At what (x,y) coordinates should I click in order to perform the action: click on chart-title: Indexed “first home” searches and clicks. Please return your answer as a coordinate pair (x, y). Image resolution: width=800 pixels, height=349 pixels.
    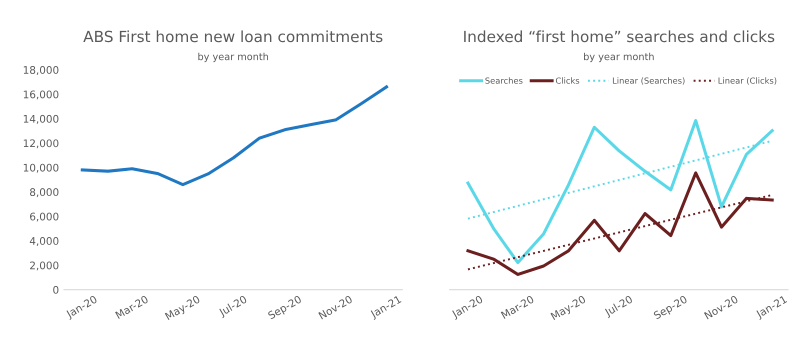
    Looking at the image, I should click on (619, 36).